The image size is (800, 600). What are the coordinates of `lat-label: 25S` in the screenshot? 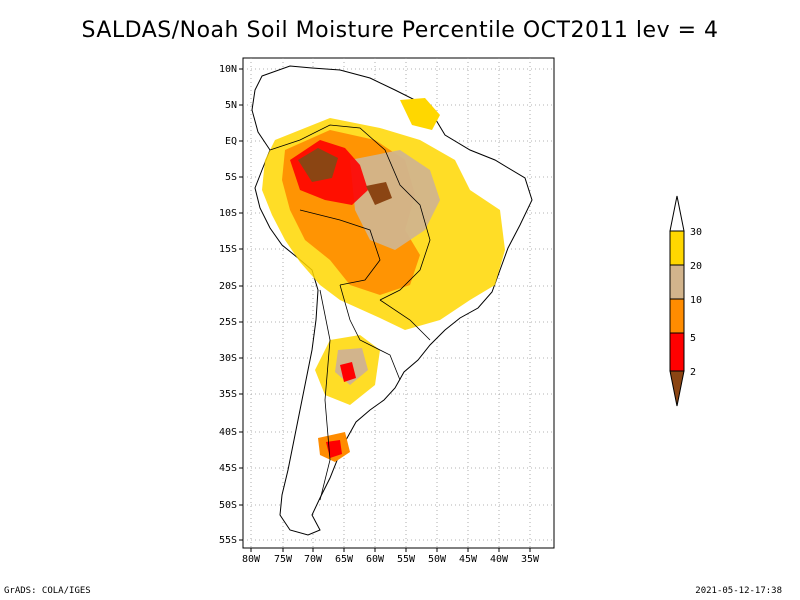 It's located at (228, 322).